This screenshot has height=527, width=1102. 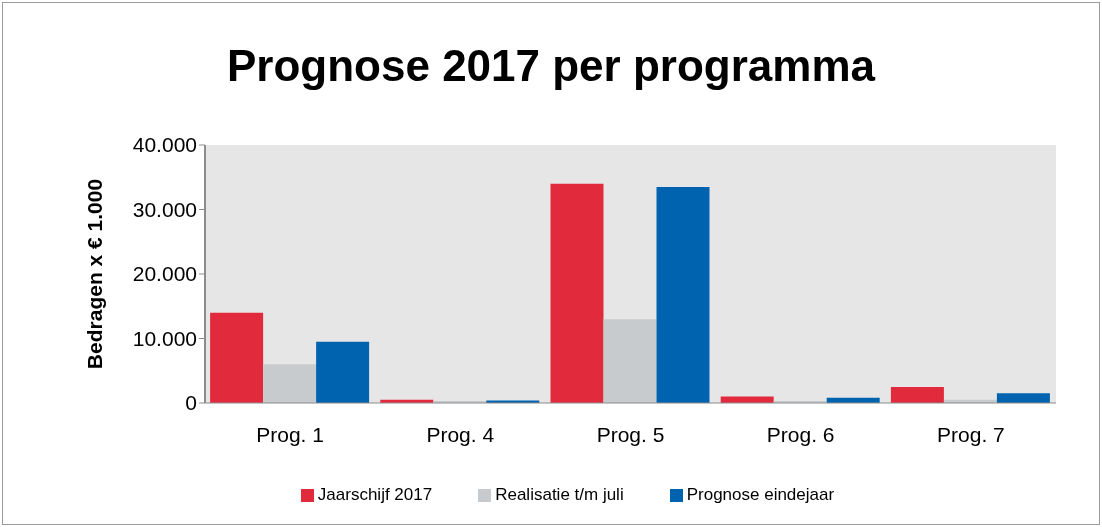 What do you see at coordinates (971, 434) in the screenshot?
I see `x-tick-label: Prog. 7` at bounding box center [971, 434].